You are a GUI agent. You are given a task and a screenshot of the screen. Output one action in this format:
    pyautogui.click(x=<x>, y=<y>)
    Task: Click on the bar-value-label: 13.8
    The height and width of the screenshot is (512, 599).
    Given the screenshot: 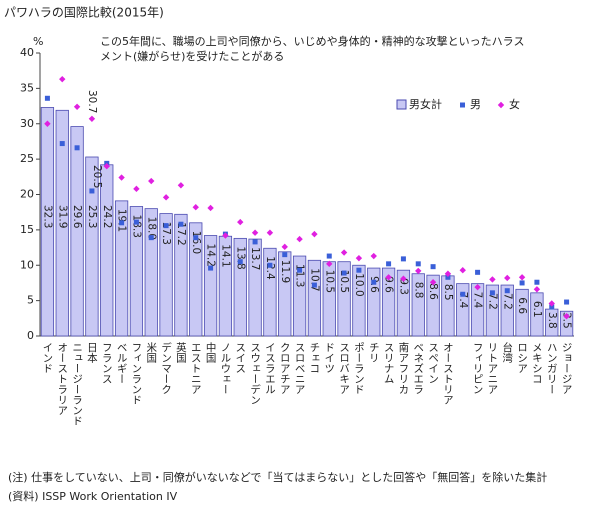 What is the action you would take?
    pyautogui.click(x=240, y=257)
    